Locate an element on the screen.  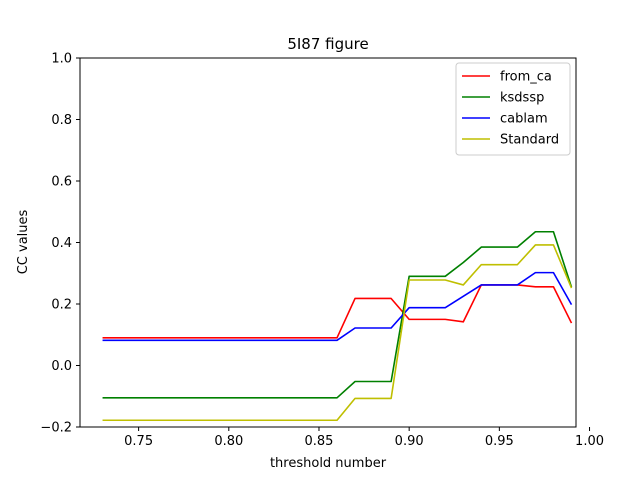
y-axis: −0.2 0.0 0.2 0.4 0.6 0.8 1.0 is located at coordinates (60, 244).